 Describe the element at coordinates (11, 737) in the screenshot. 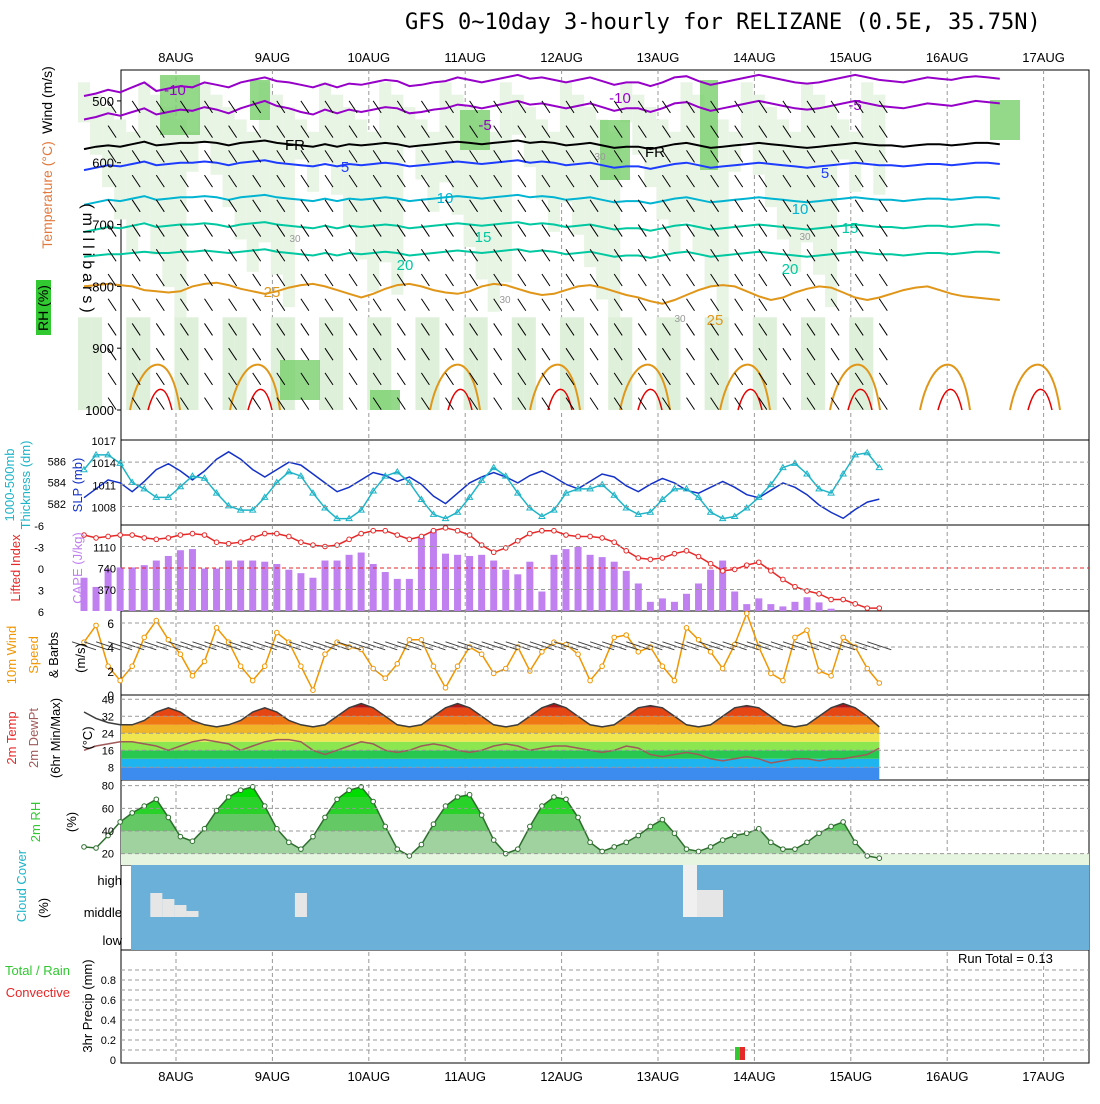

I see `left-label-2m-temp: 2m Temp` at that location.